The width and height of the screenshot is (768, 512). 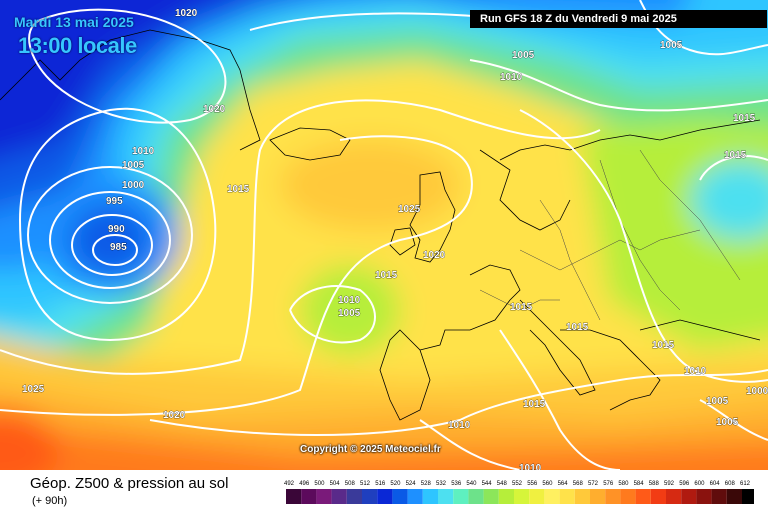 What do you see at coordinates (610, 235) in the screenshot?
I see `borders` at bounding box center [610, 235].